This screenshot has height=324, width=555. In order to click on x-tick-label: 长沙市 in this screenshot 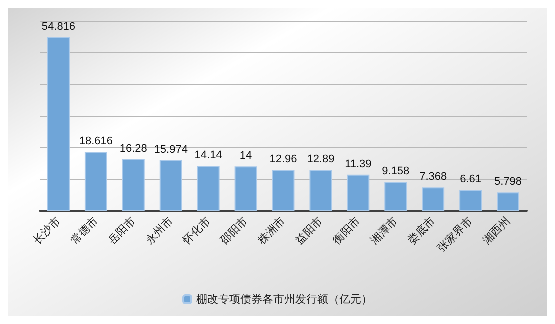, I will do `click(47, 230)`.